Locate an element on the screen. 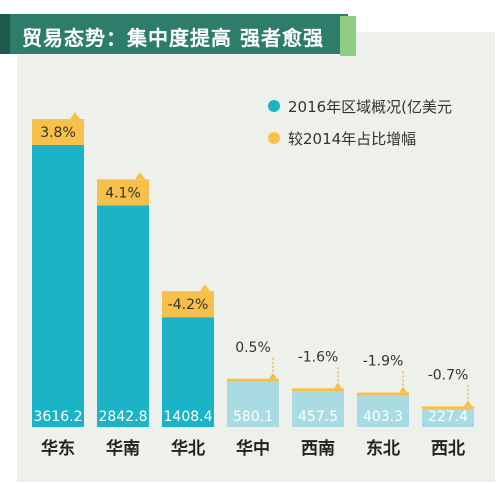  growth-label-4: 0.5% is located at coordinates (253, 348).